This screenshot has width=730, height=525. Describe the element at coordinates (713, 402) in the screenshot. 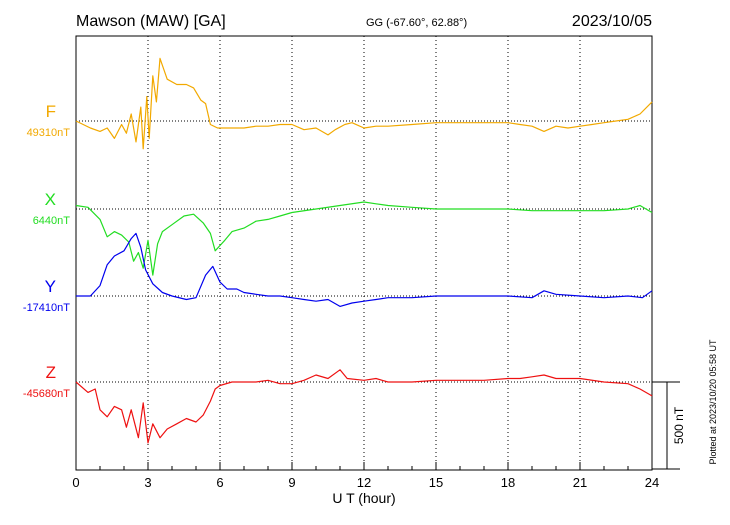

I see `plotted-at-note: Plotted at 2023/10/20 05:58 UT` at that location.